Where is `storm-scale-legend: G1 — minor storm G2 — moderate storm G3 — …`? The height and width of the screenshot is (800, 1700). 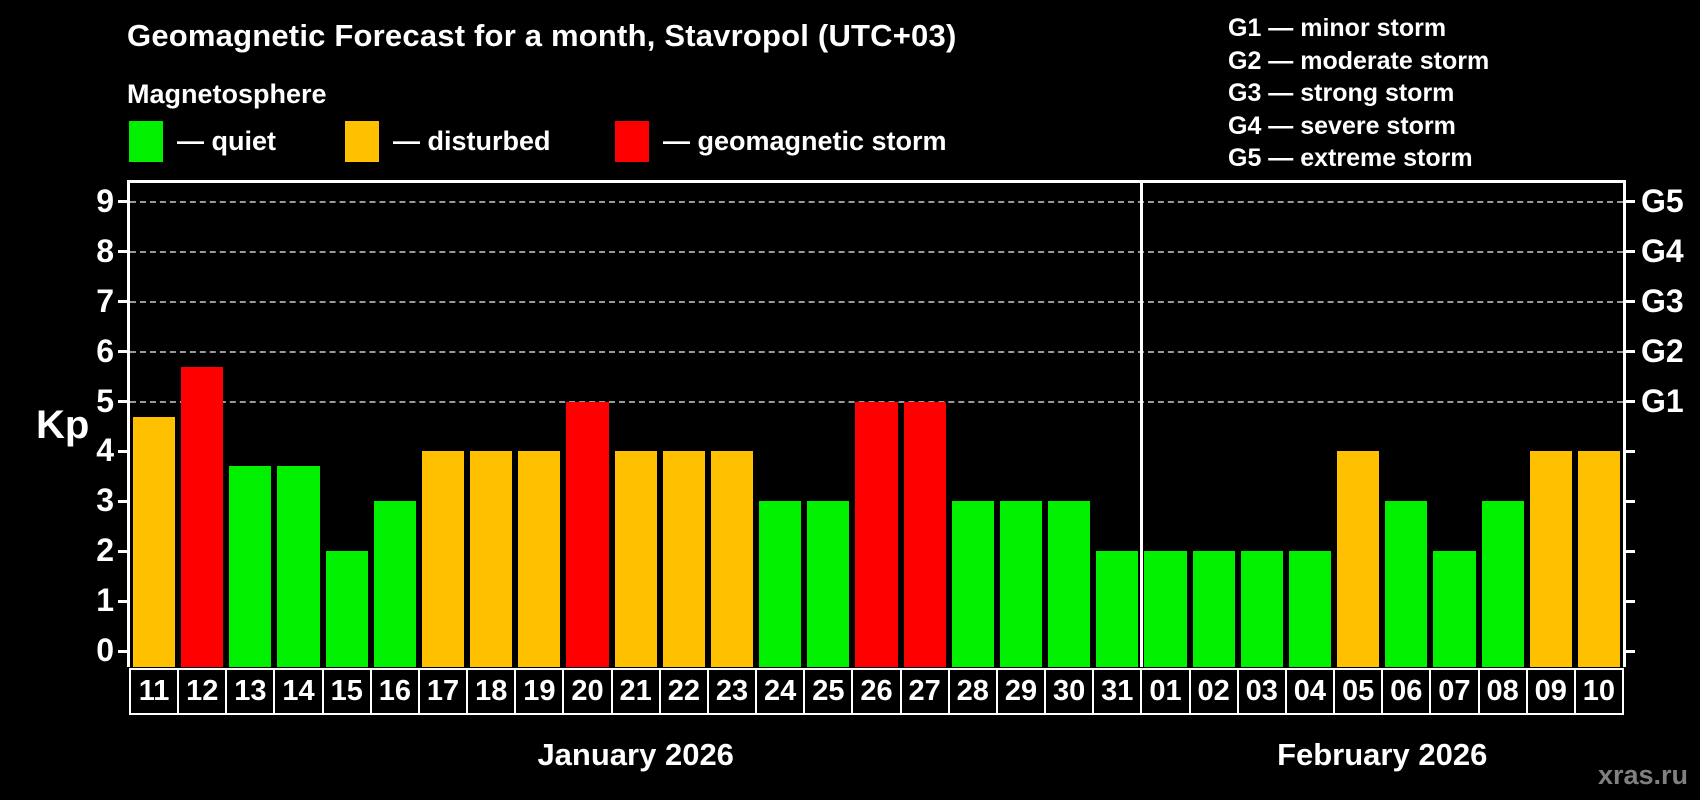
storm-scale-legend: G1 — minor storm G2 — moderate storm G3 — … is located at coordinates (1358, 93).